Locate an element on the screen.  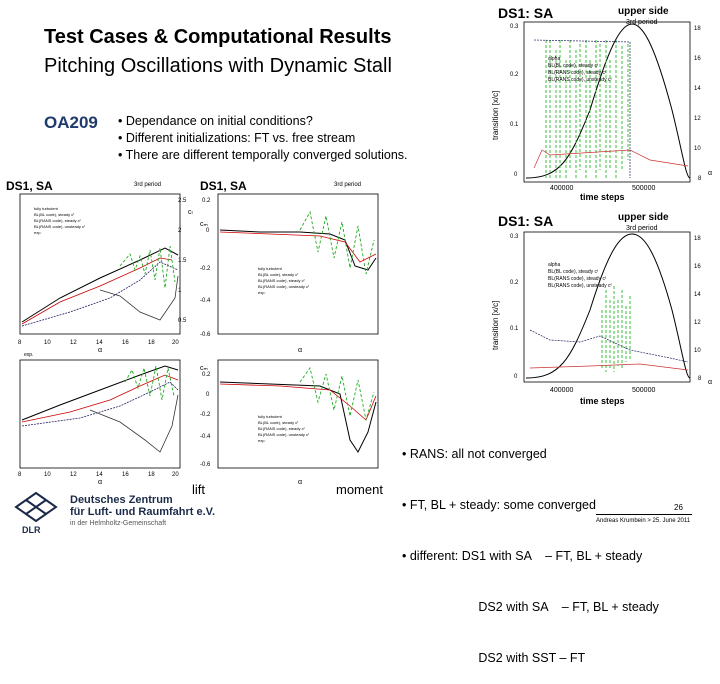
steady-transition-line is located at coordinates (611, 159).